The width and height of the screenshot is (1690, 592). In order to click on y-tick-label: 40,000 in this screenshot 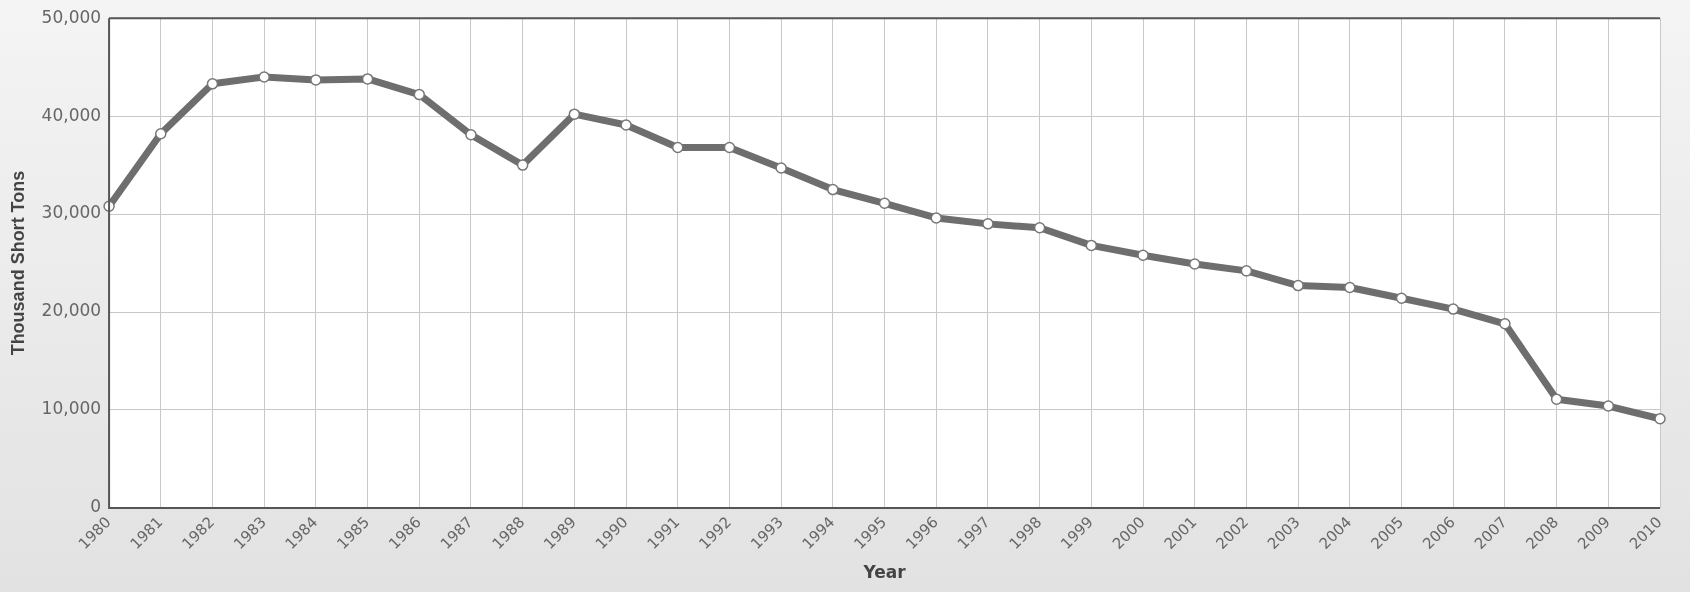, I will do `click(71, 114)`.